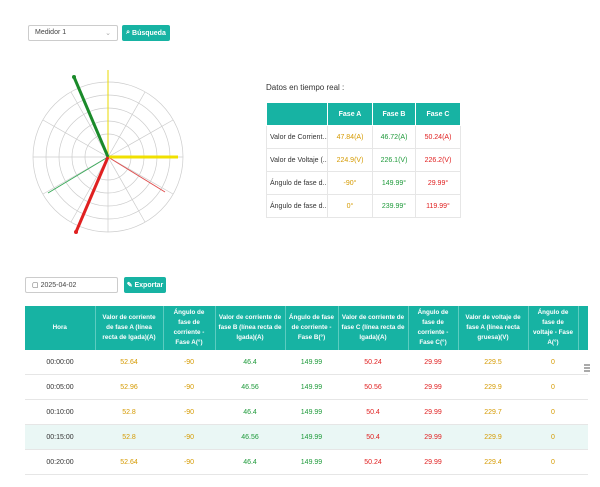 The image size is (600, 487). What do you see at coordinates (438, 160) in the screenshot?
I see `cell: 226.2(V)` at bounding box center [438, 160].